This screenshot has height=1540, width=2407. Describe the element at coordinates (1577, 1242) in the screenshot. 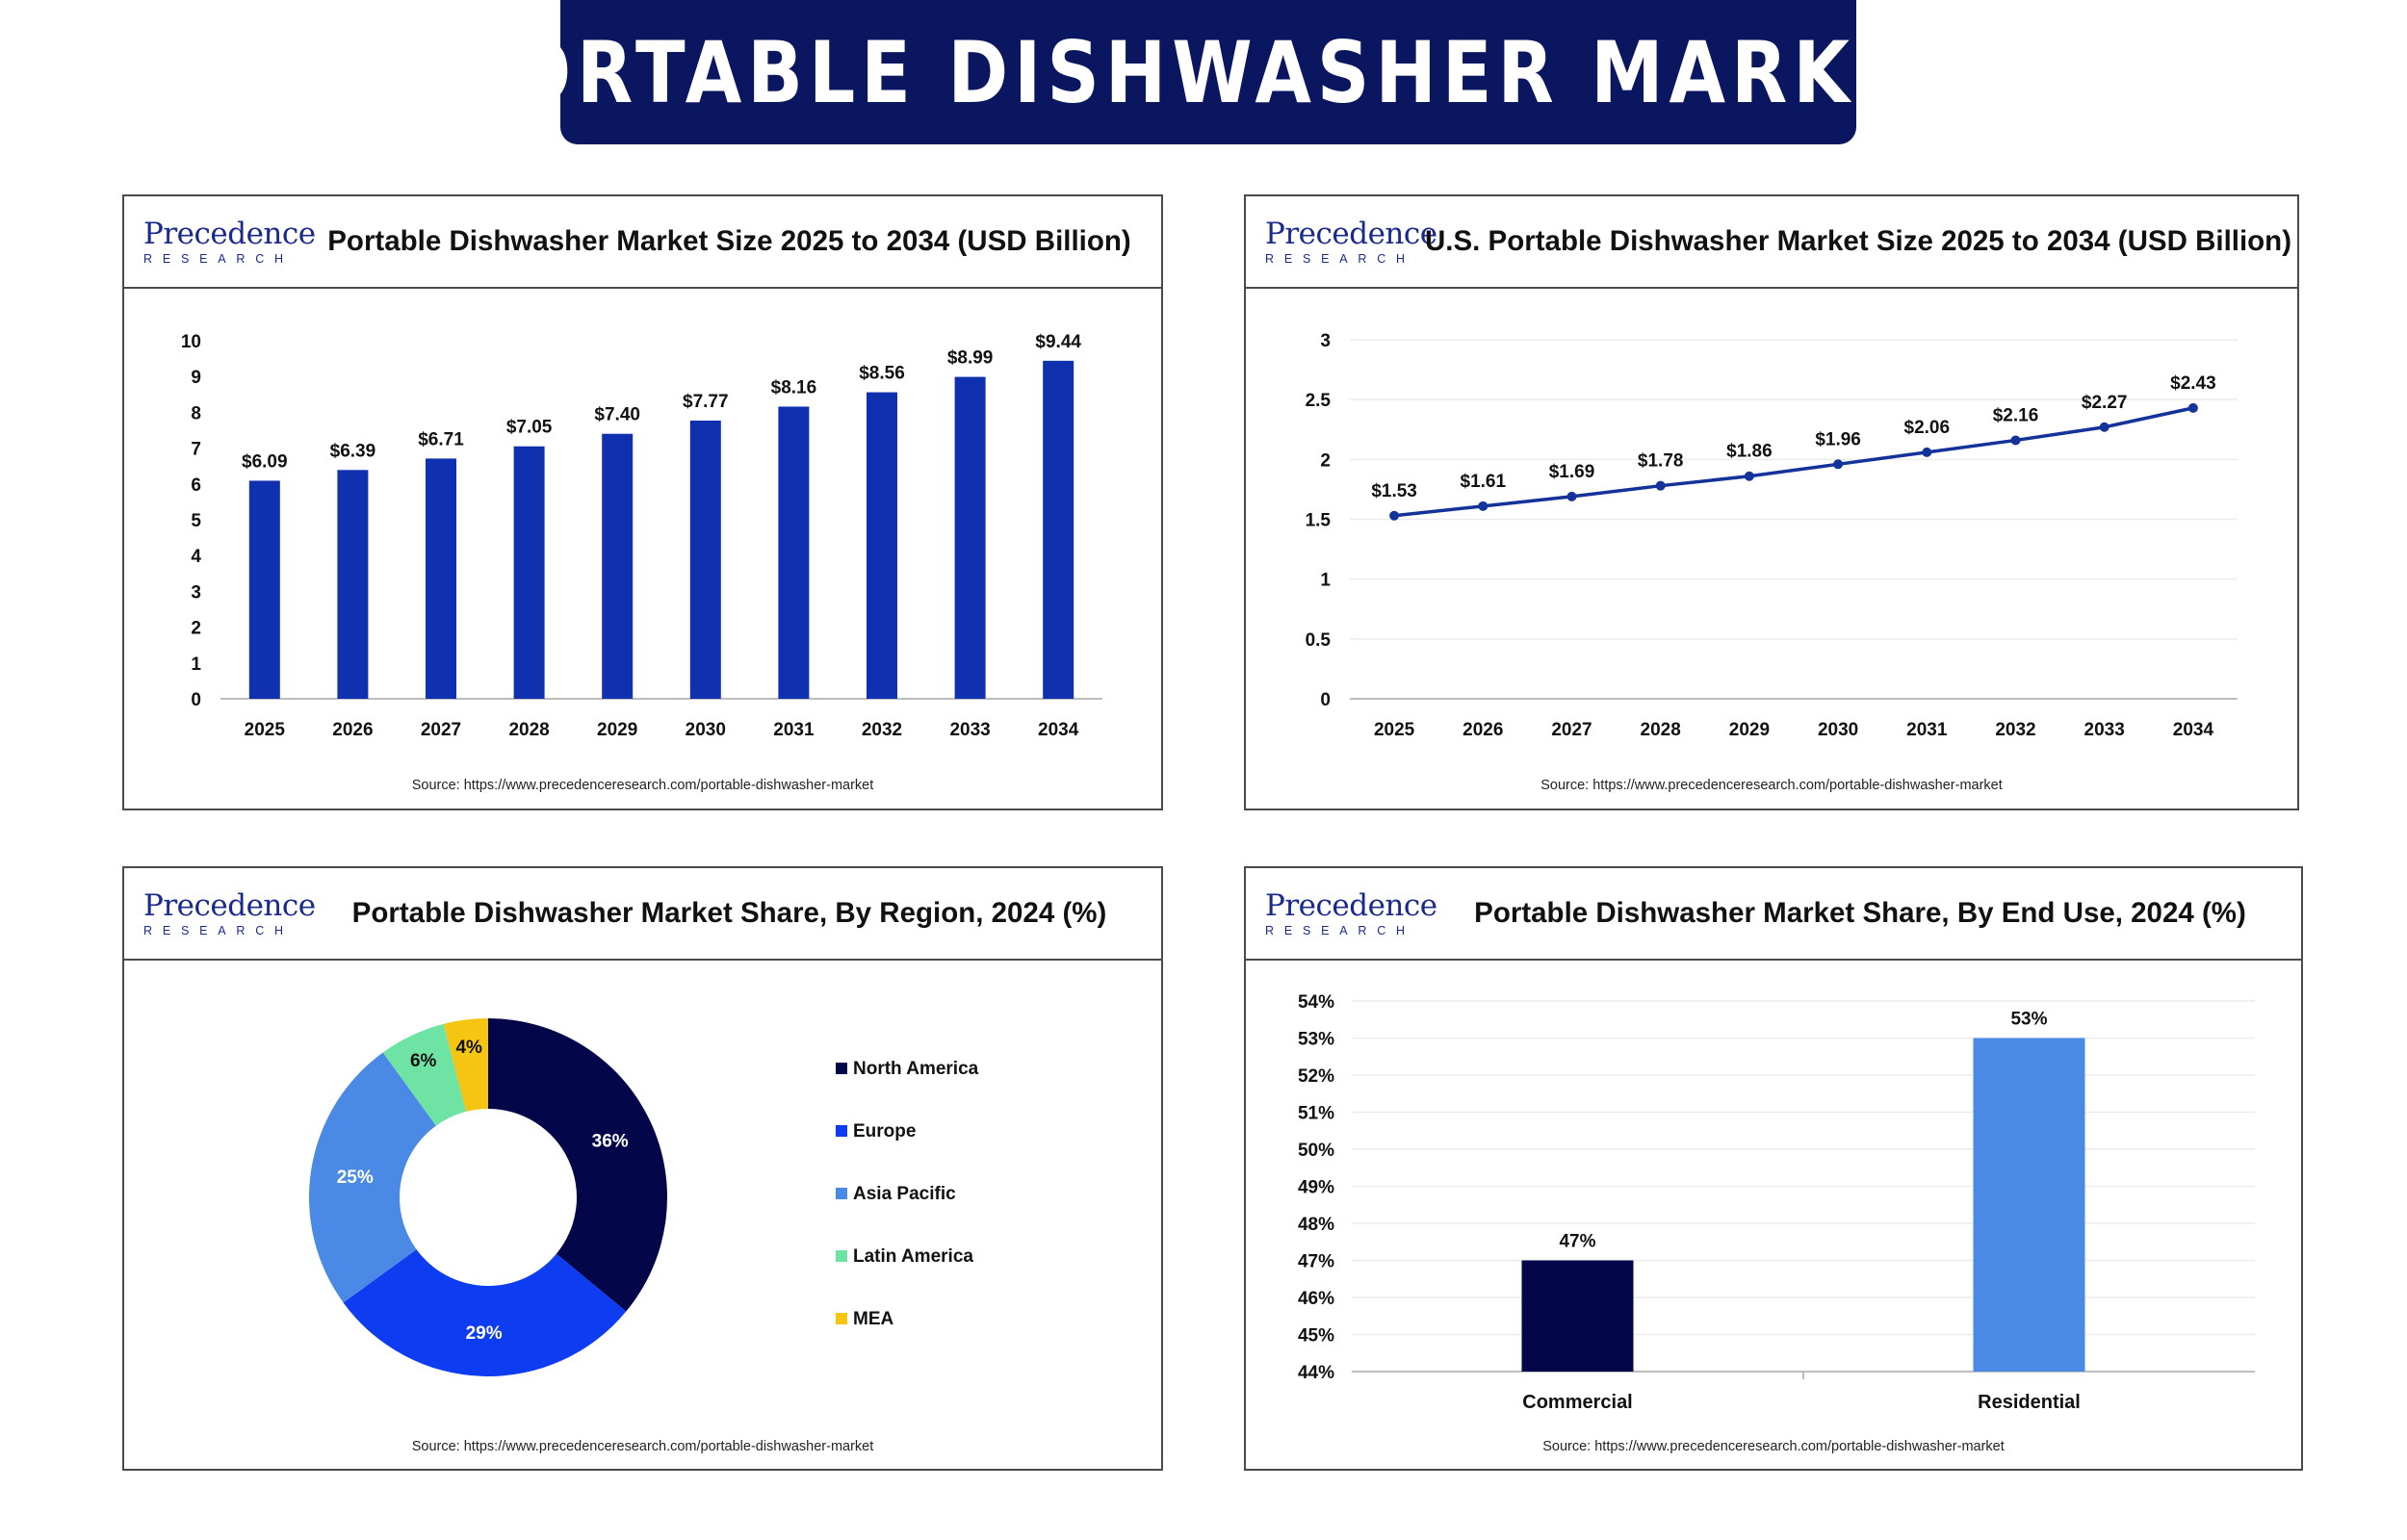

I see `data-label: 47%` at that location.